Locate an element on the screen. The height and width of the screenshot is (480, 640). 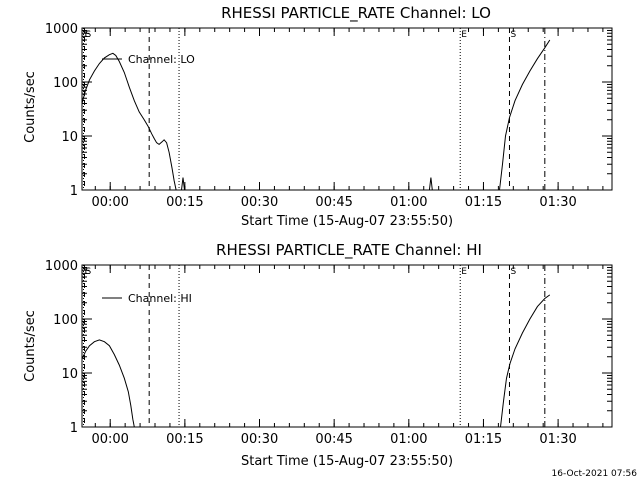
generation-timestamp: 16-Oct-2021 07:56 is located at coordinates (595, 474).